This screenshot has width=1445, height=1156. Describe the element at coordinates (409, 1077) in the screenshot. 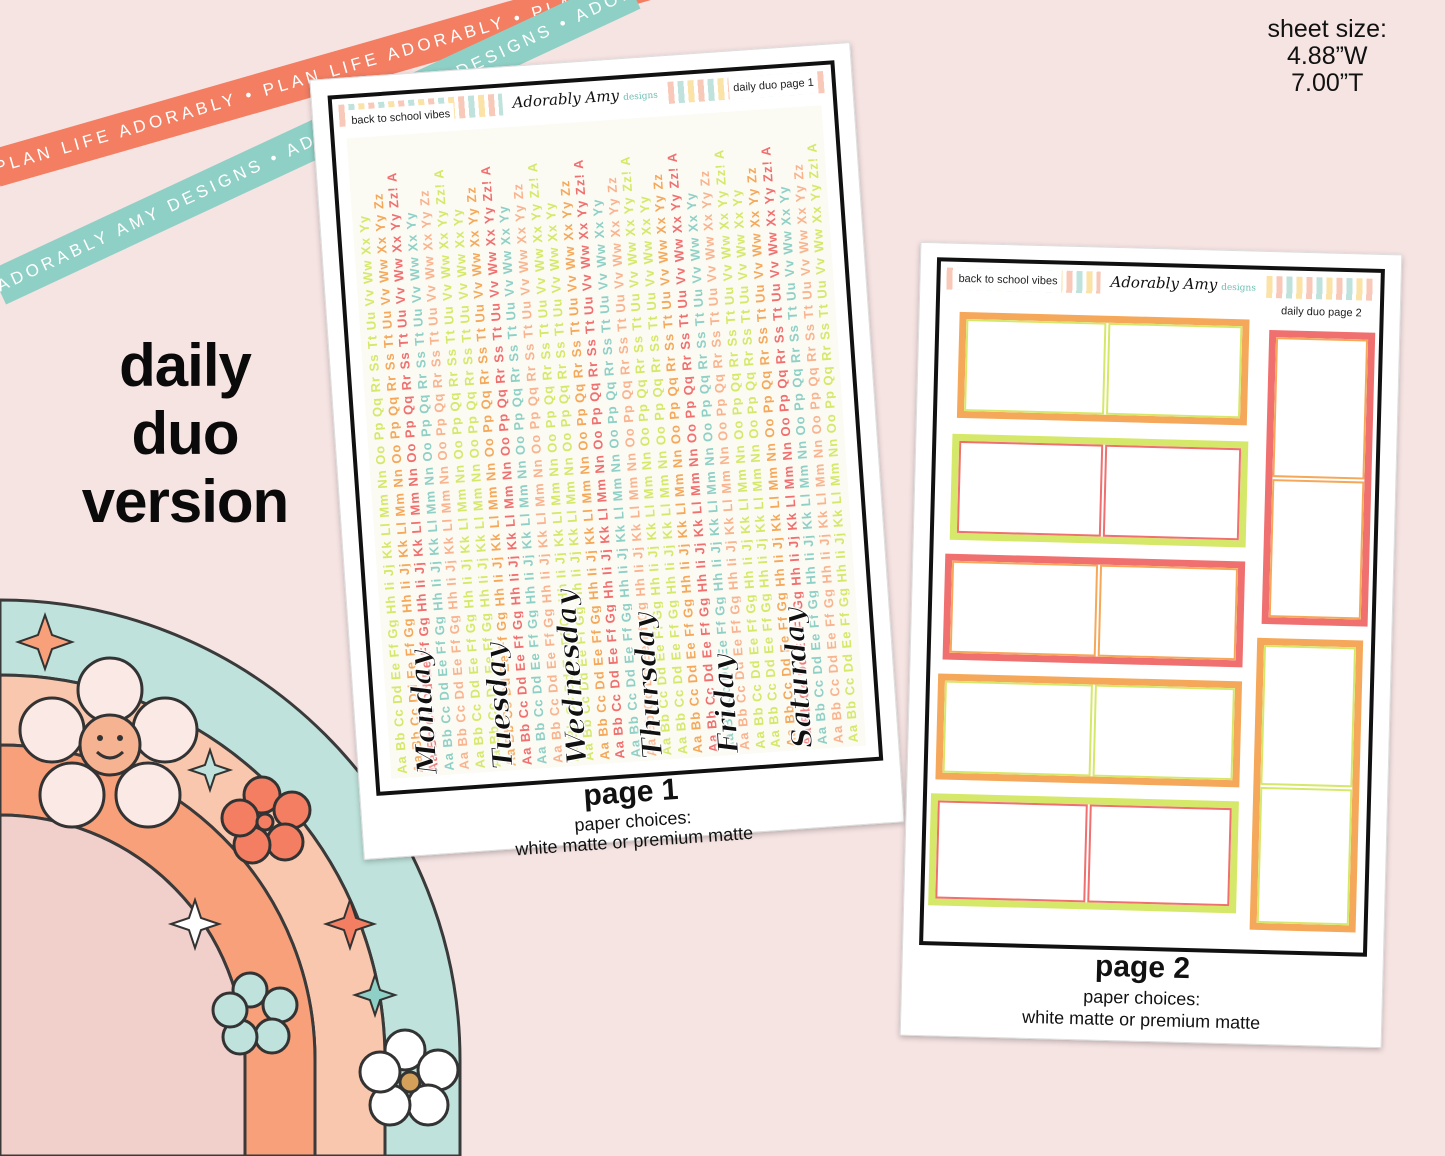

I see `daisy-icon` at that location.